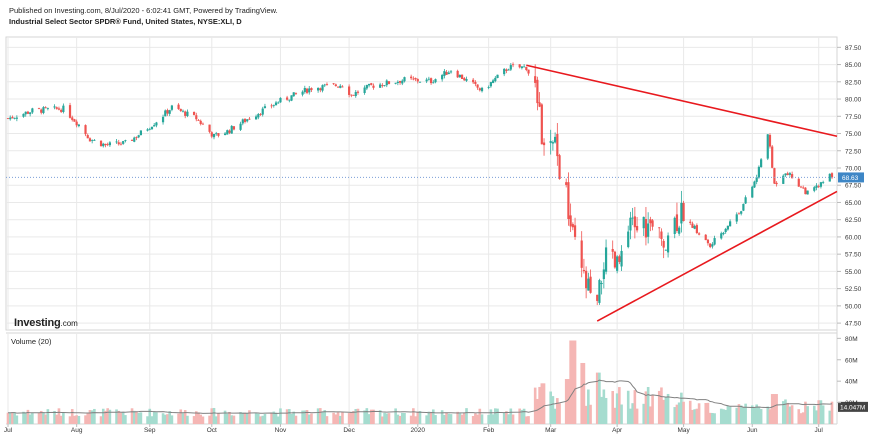 This screenshot has height=435, width=881. What do you see at coordinates (853, 272) in the screenshot?
I see `price-tick-label: 55.00` at bounding box center [853, 272].